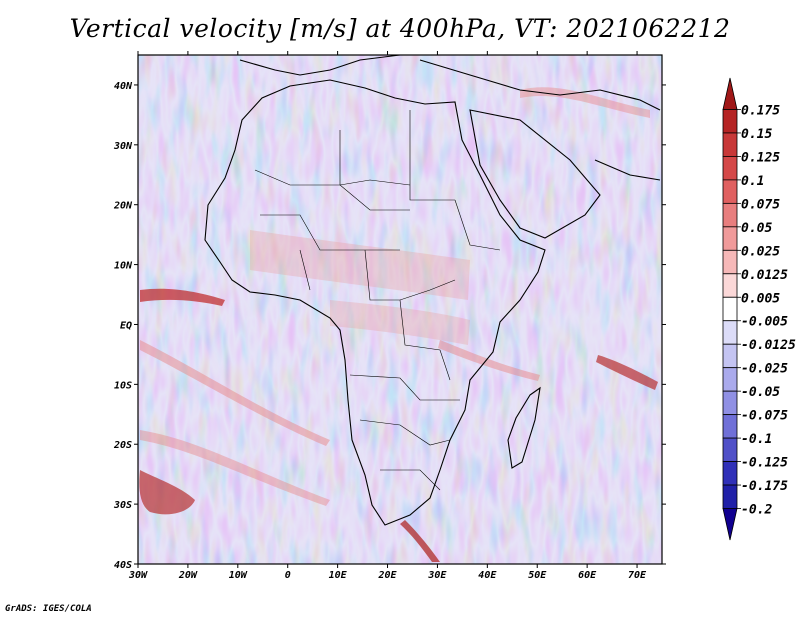  I want to click on colorbar-label: 0.175, so click(760, 110).